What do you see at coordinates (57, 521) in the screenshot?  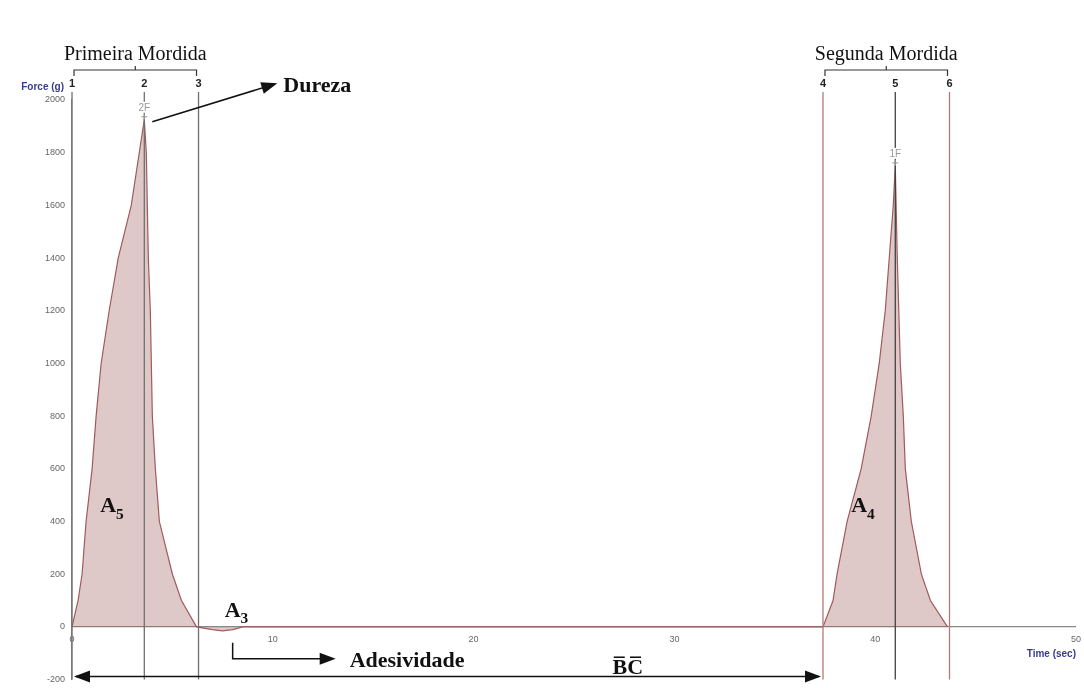 I see `y-tick-label: 400` at bounding box center [57, 521].